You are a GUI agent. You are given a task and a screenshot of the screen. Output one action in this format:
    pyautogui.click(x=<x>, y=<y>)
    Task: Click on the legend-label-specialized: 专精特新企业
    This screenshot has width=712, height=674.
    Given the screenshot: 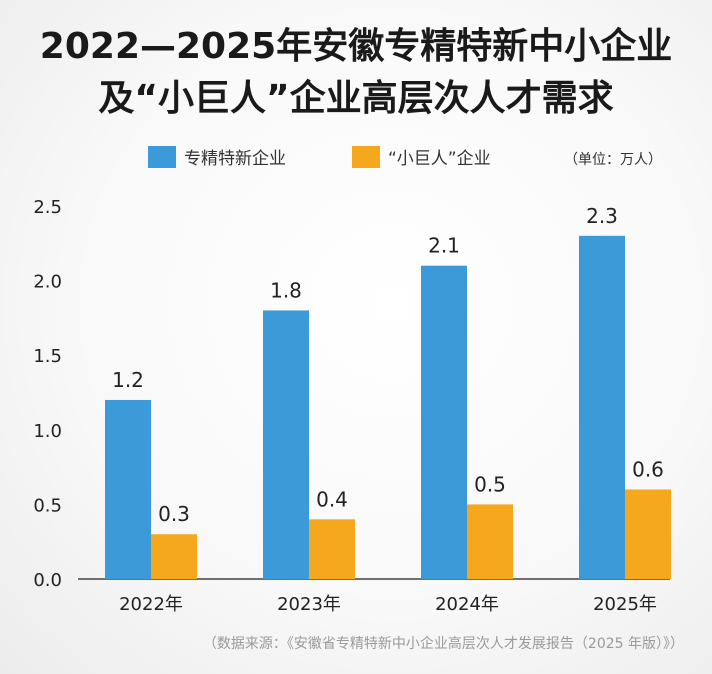 What is the action you would take?
    pyautogui.click(x=235, y=159)
    